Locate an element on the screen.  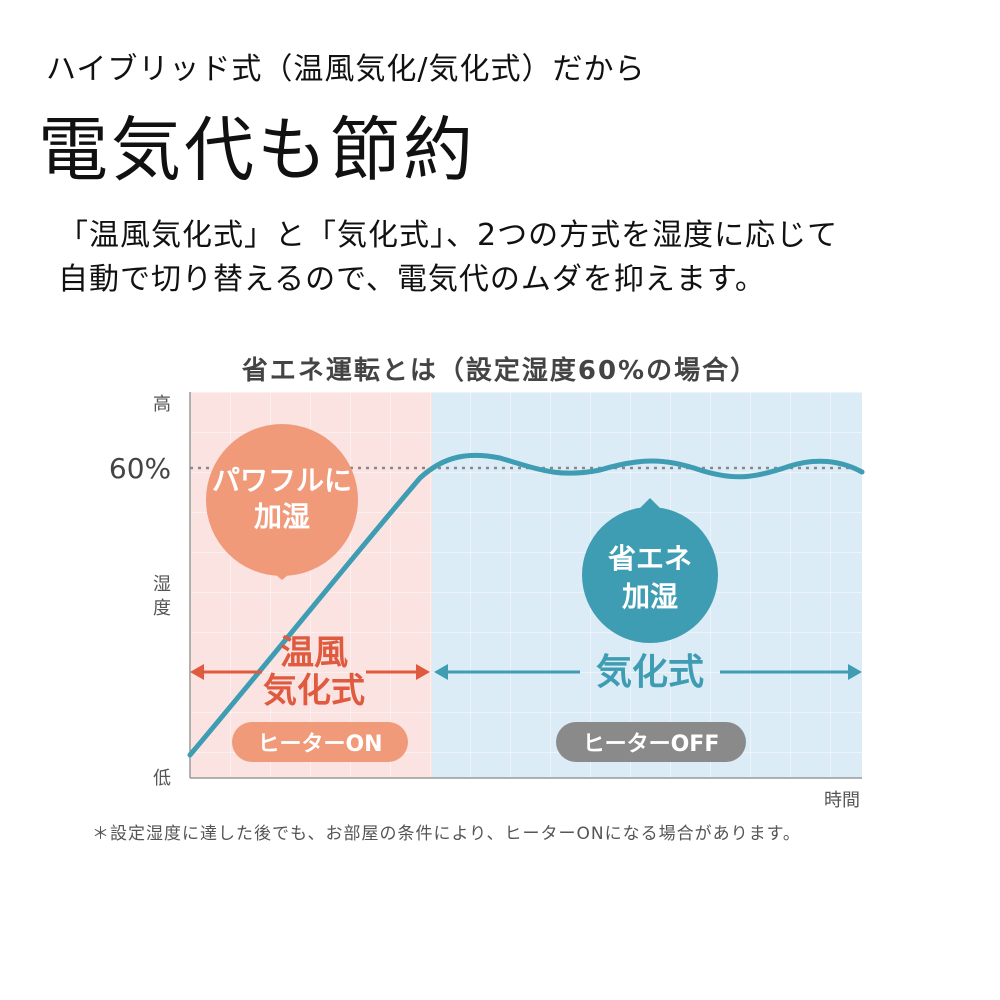
left-mode-line-2: 気化式 is located at coordinates (314, 691).